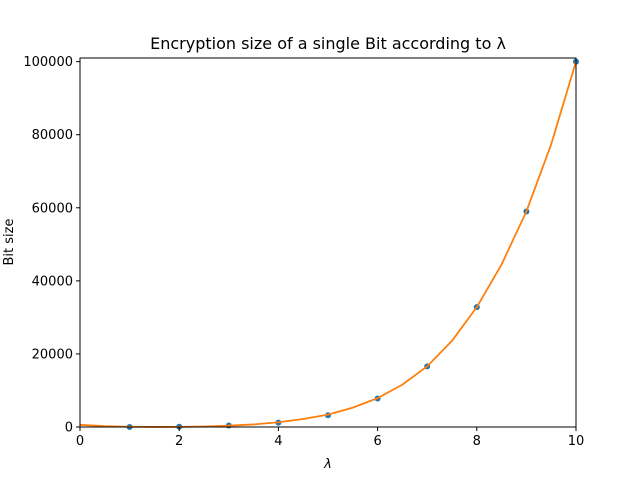  I want to click on x-tick-label: 4, so click(278, 441).